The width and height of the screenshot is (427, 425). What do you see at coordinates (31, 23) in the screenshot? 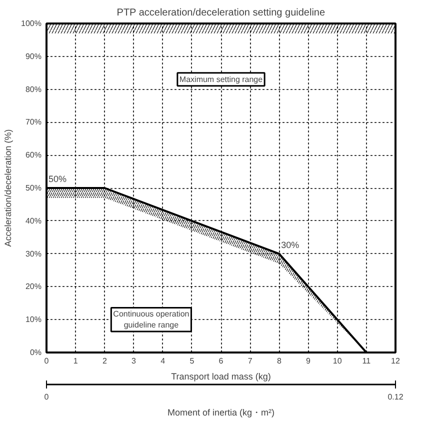
I see `y-tick-label: 100%` at bounding box center [31, 23].